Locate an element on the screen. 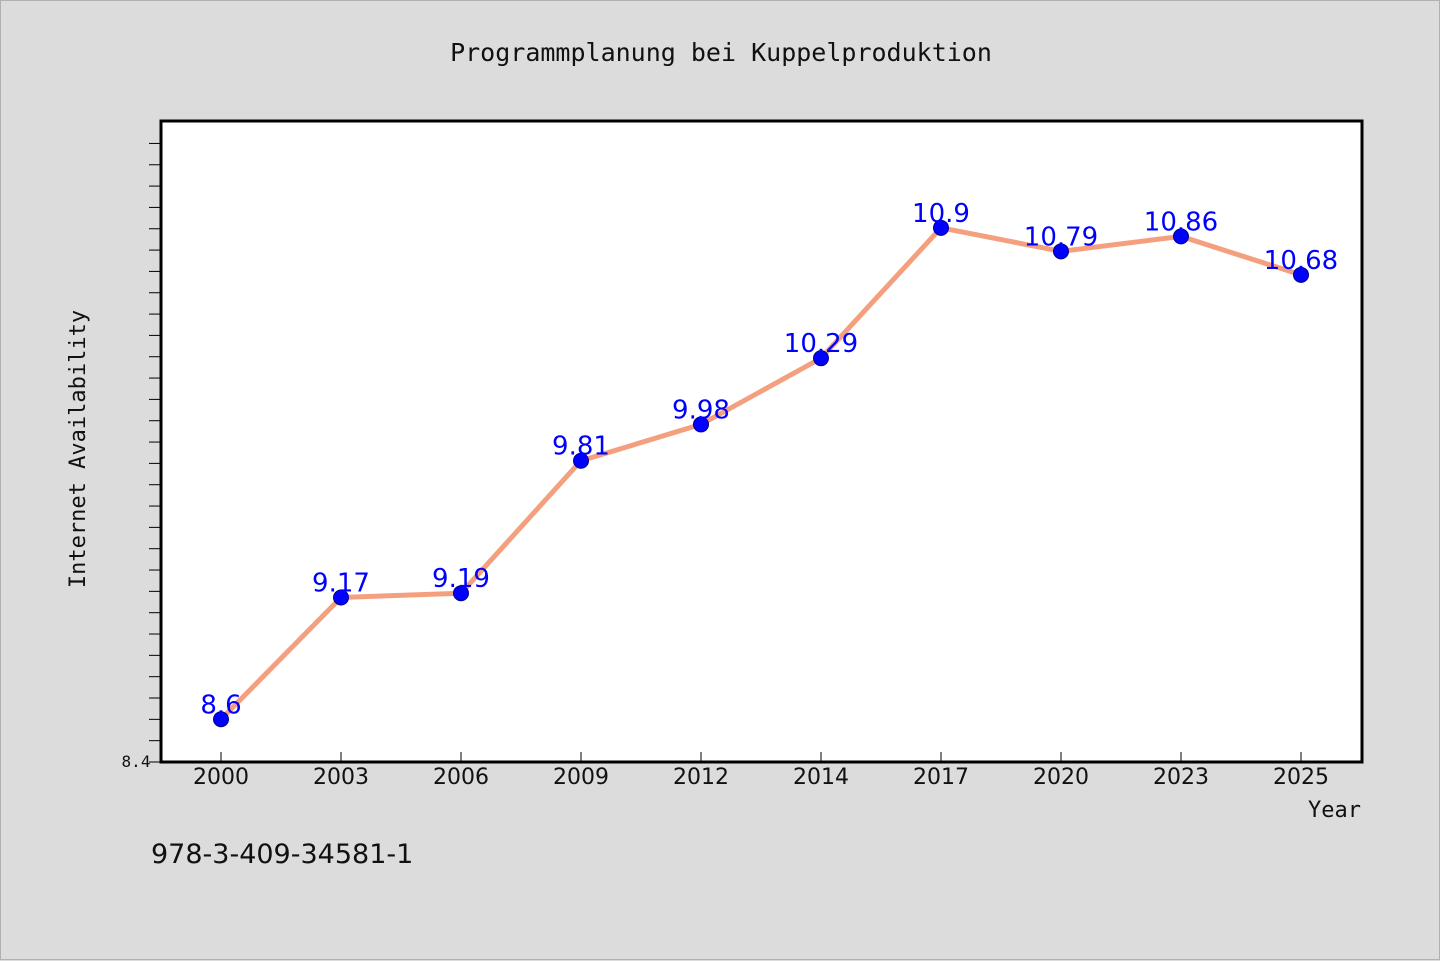 This screenshot has width=1440, height=961. x-tick-label: 2006 is located at coordinates (461, 777).